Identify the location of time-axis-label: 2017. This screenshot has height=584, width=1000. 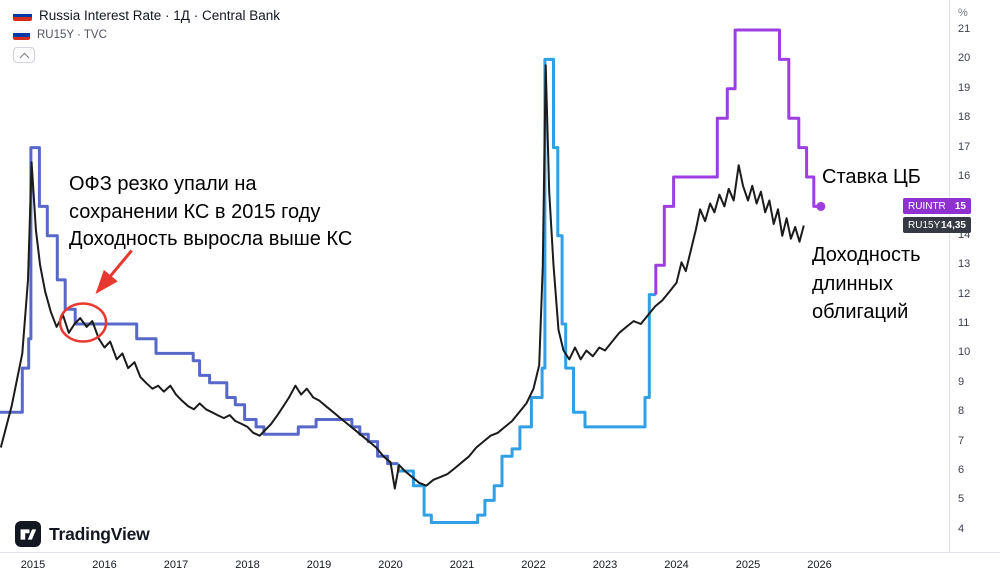
(176, 565).